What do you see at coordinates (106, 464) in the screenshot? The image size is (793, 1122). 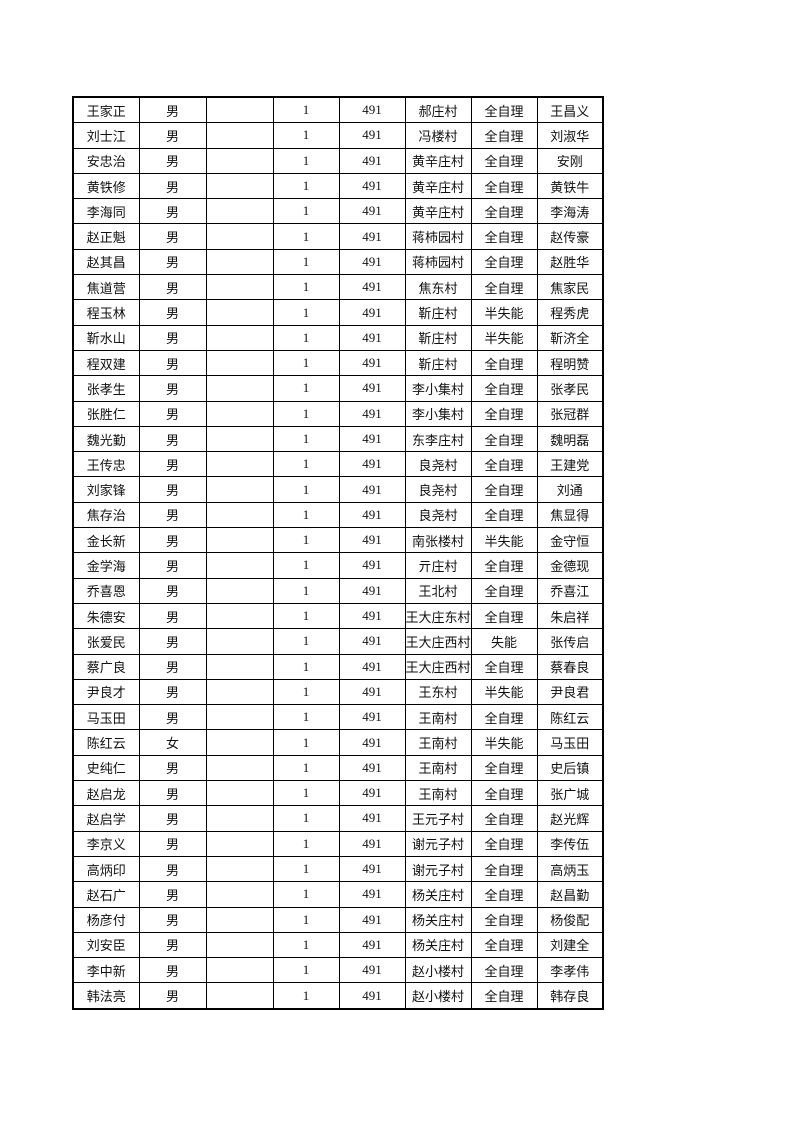 I see `name-cell: 王传忠` at bounding box center [106, 464].